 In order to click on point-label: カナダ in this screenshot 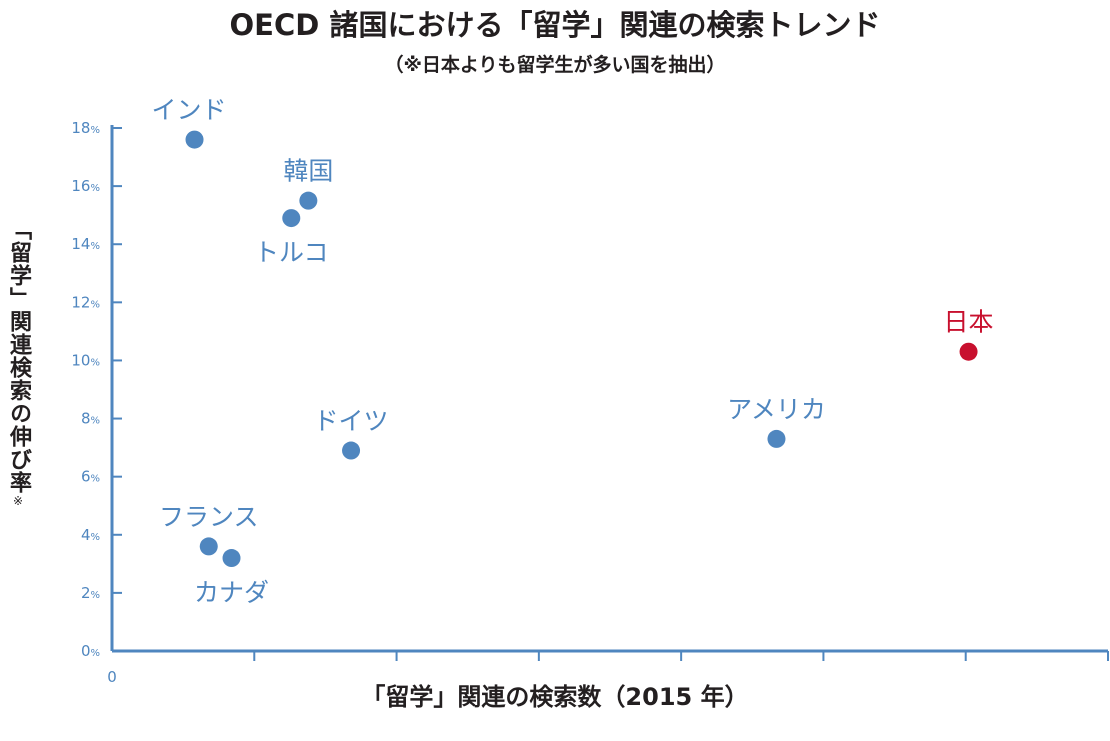, I will do `click(231, 592)`.